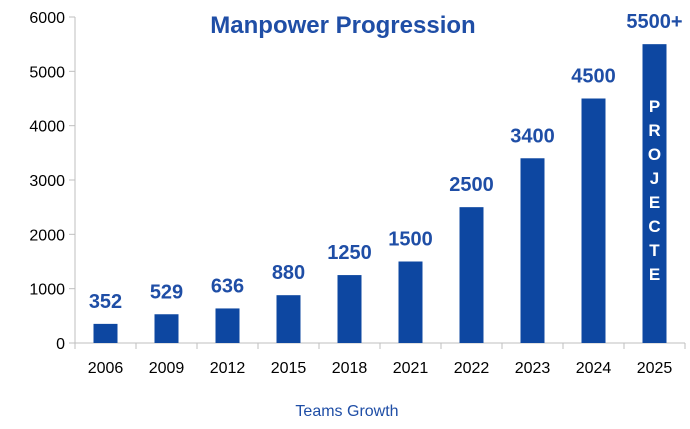  What do you see at coordinates (289, 368) in the screenshot?
I see `x-tick-label: 2015` at bounding box center [289, 368].